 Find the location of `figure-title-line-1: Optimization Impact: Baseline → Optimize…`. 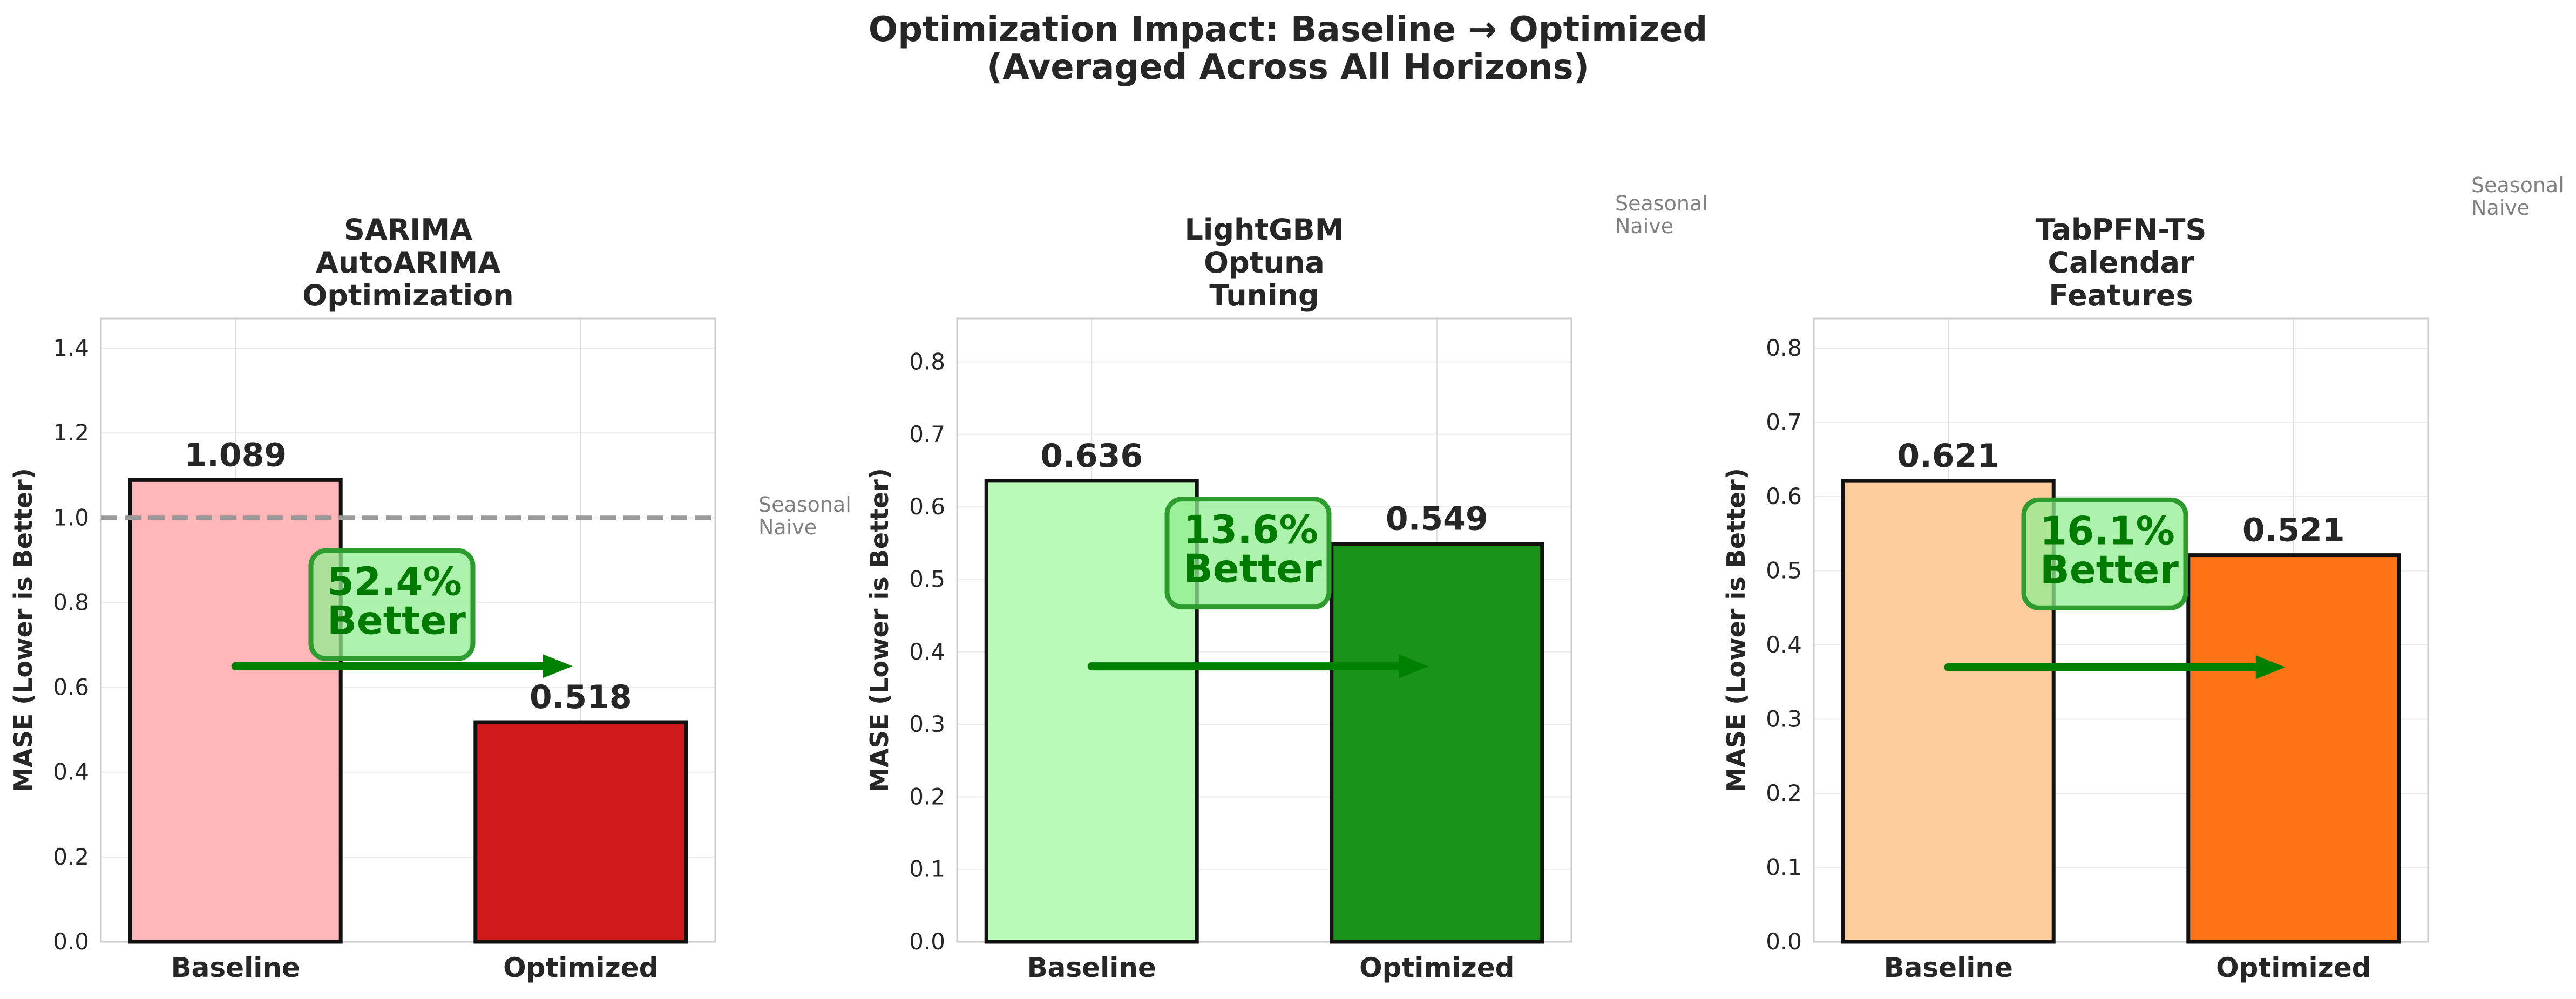

figure-title-line-1: Optimization Impact: Baseline → Optimize… is located at coordinates (1288, 30).